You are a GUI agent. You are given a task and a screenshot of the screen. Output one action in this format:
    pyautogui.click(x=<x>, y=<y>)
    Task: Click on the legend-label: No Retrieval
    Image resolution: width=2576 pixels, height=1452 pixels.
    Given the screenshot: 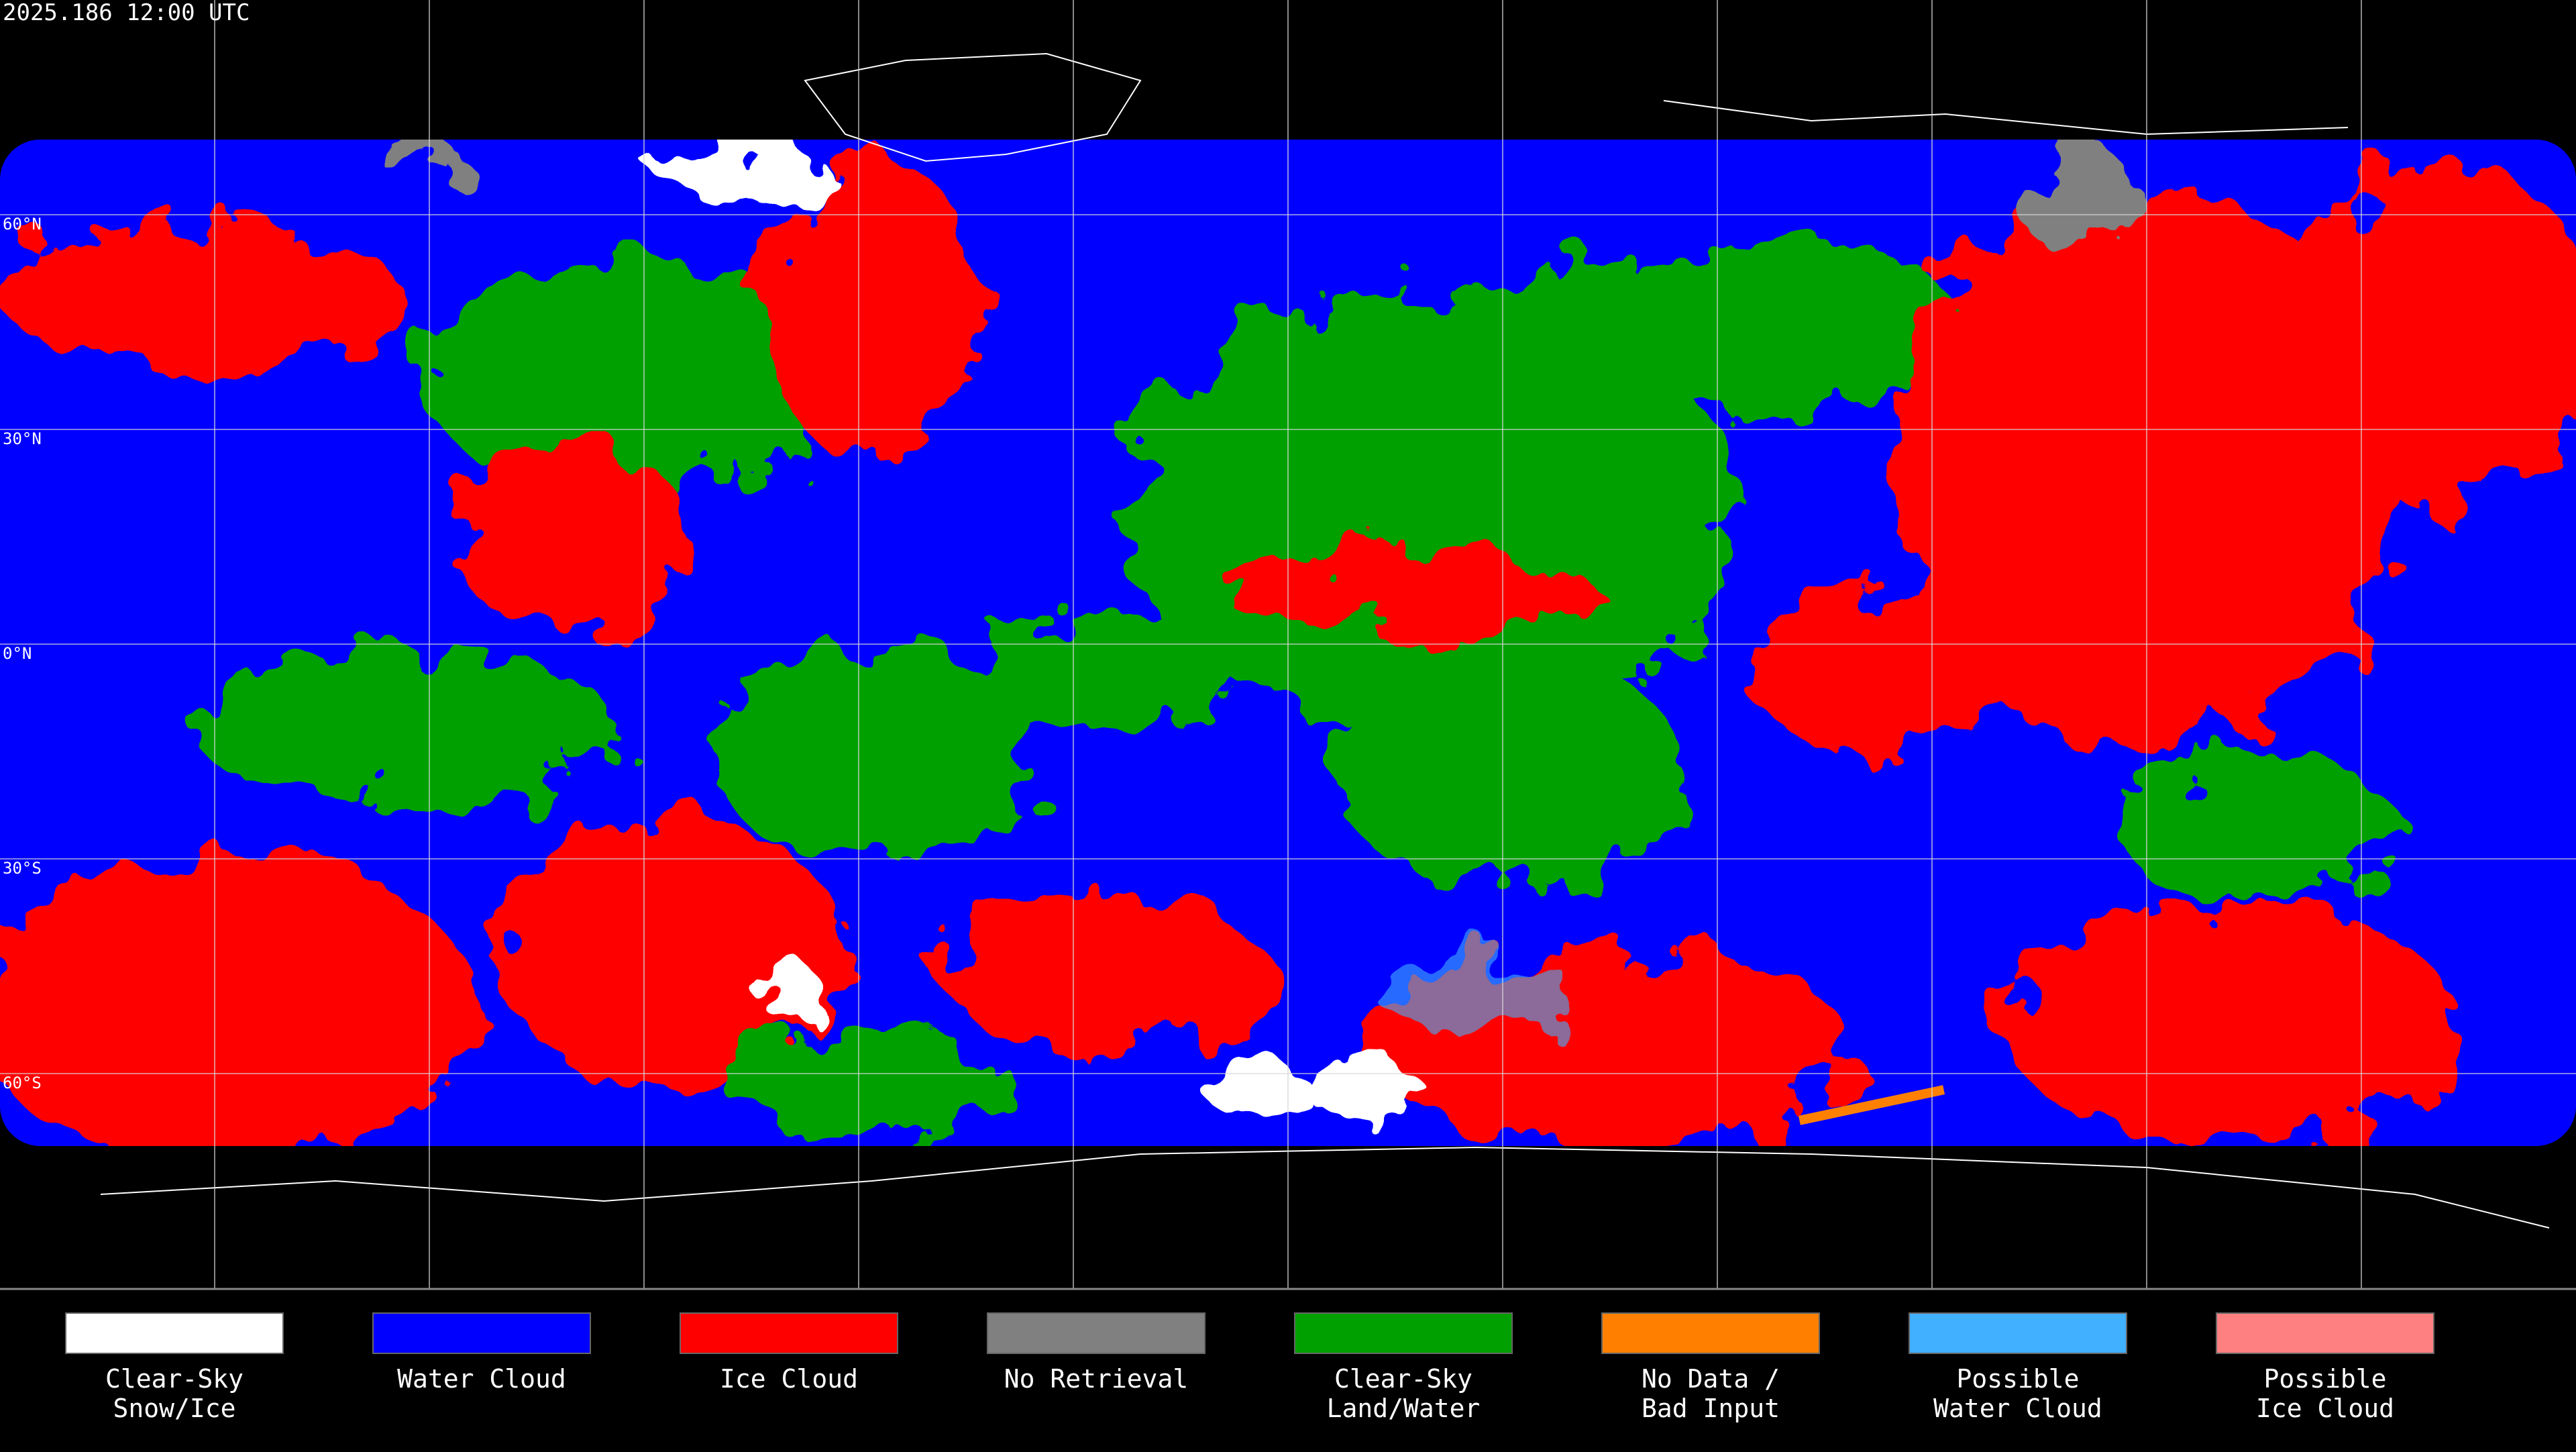 What is the action you would take?
    pyautogui.click(x=1096, y=1379)
    